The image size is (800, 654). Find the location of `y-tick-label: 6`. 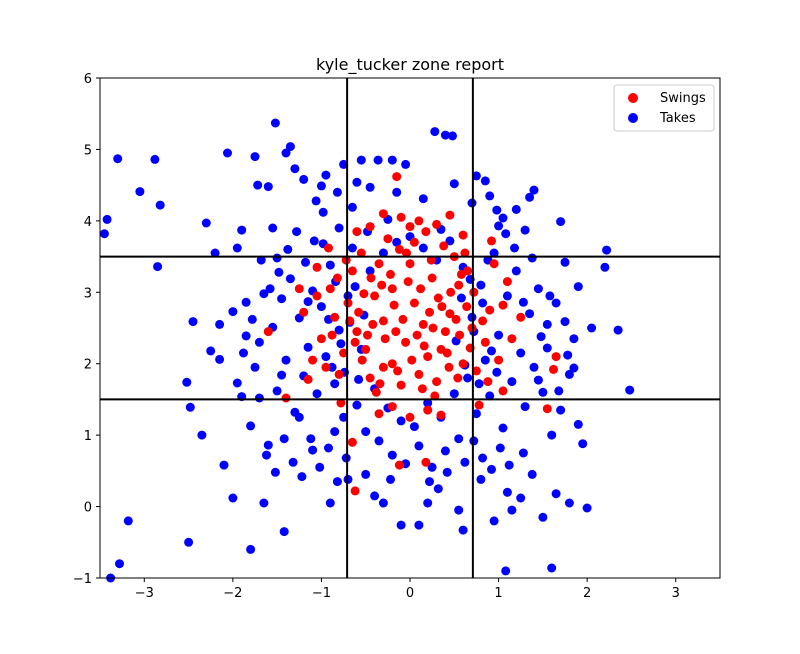

y-tick-label: 6 is located at coordinates (88, 79).